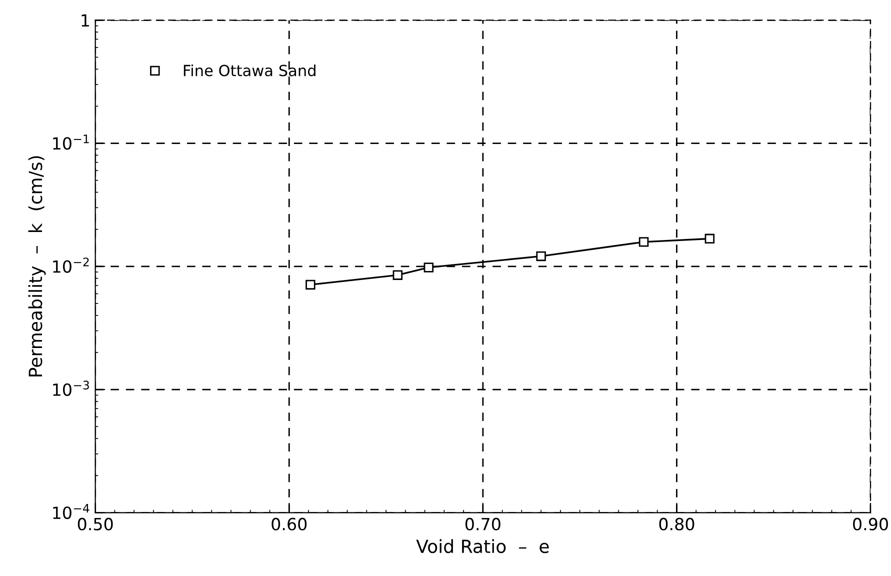 Image resolution: width=891 pixels, height=576 pixels. I want to click on y-tick-label: 10$^{−2}$, so click(71, 265).